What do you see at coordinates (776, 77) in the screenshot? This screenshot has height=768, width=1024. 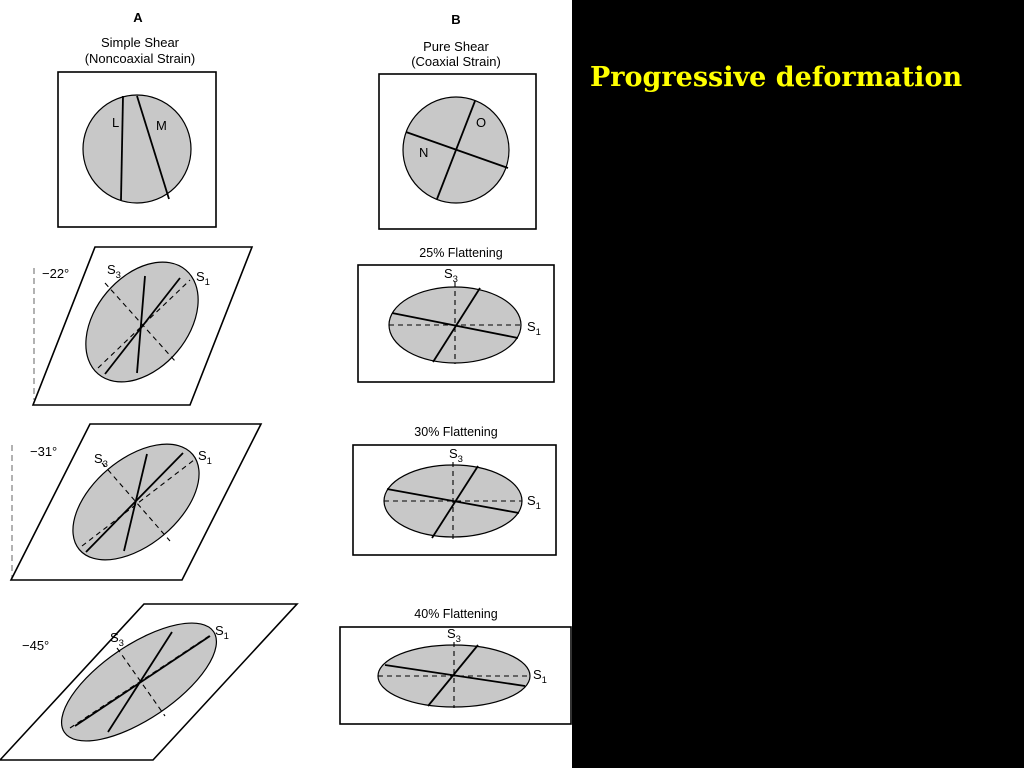 I see `slide-title: Progressive deformation` at bounding box center [776, 77].